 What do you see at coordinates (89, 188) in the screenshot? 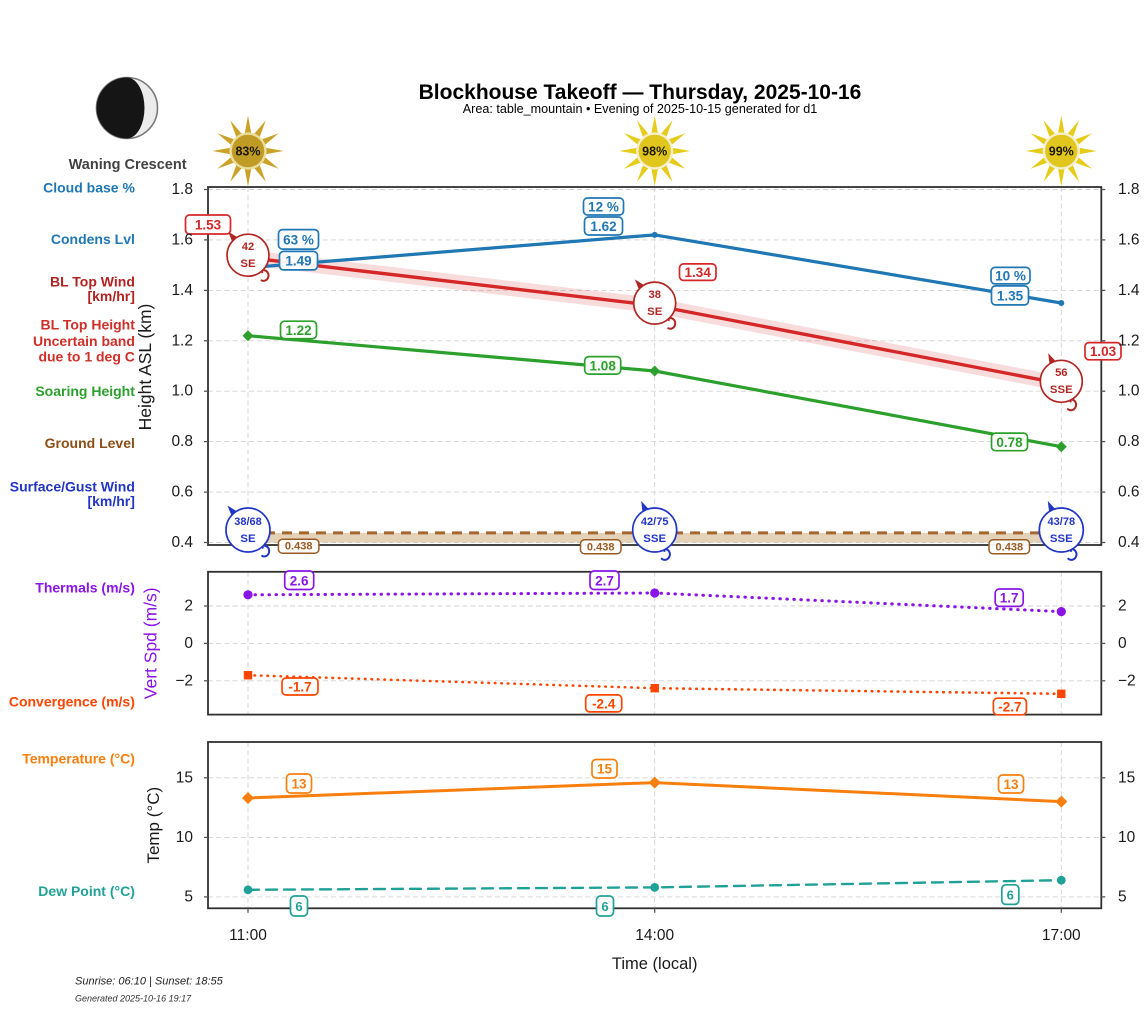
I see `svg-text: Cloud base %` at bounding box center [89, 188].